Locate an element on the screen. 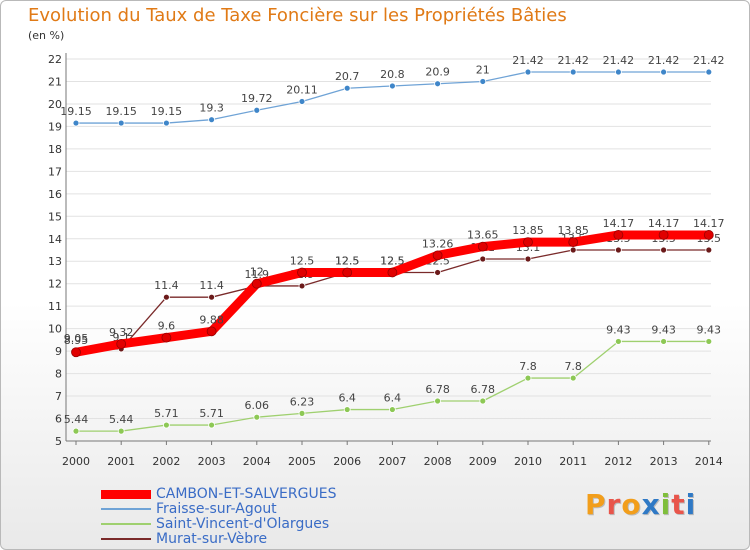  data-label-cambon-et-salvergues: 12 is located at coordinates (257, 272).